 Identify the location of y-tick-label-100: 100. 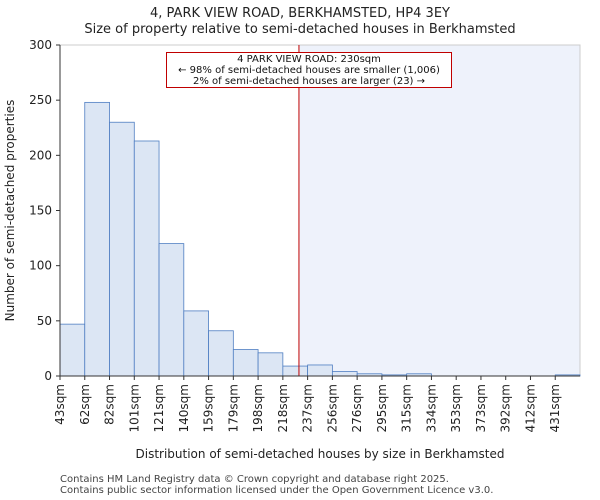
(40, 266).